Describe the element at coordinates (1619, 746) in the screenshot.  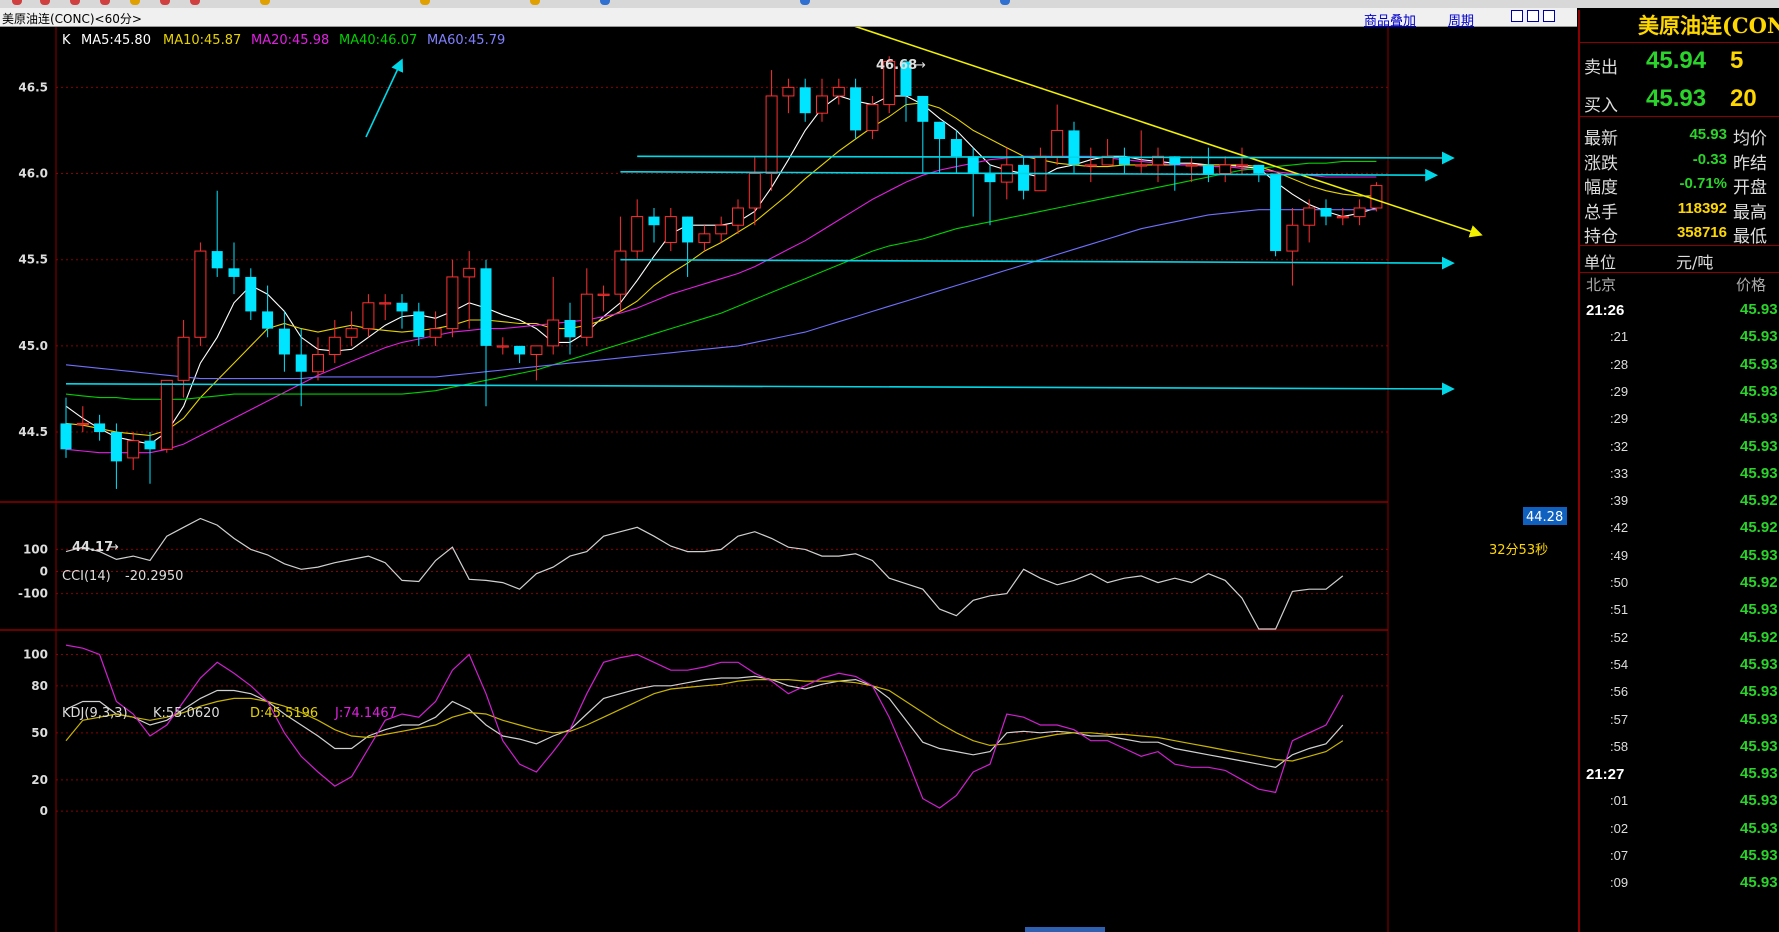
I see `tick-time: :58` at that location.